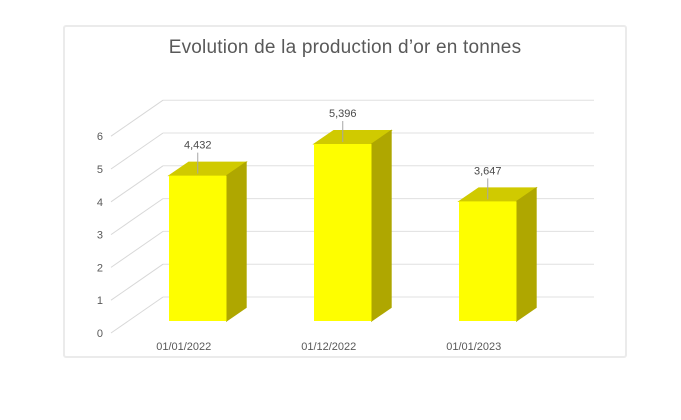 This screenshot has height=420, width=681. Describe the element at coordinates (183, 347) in the screenshot. I see `x-axis-category-label: 01/01/2022` at that location.